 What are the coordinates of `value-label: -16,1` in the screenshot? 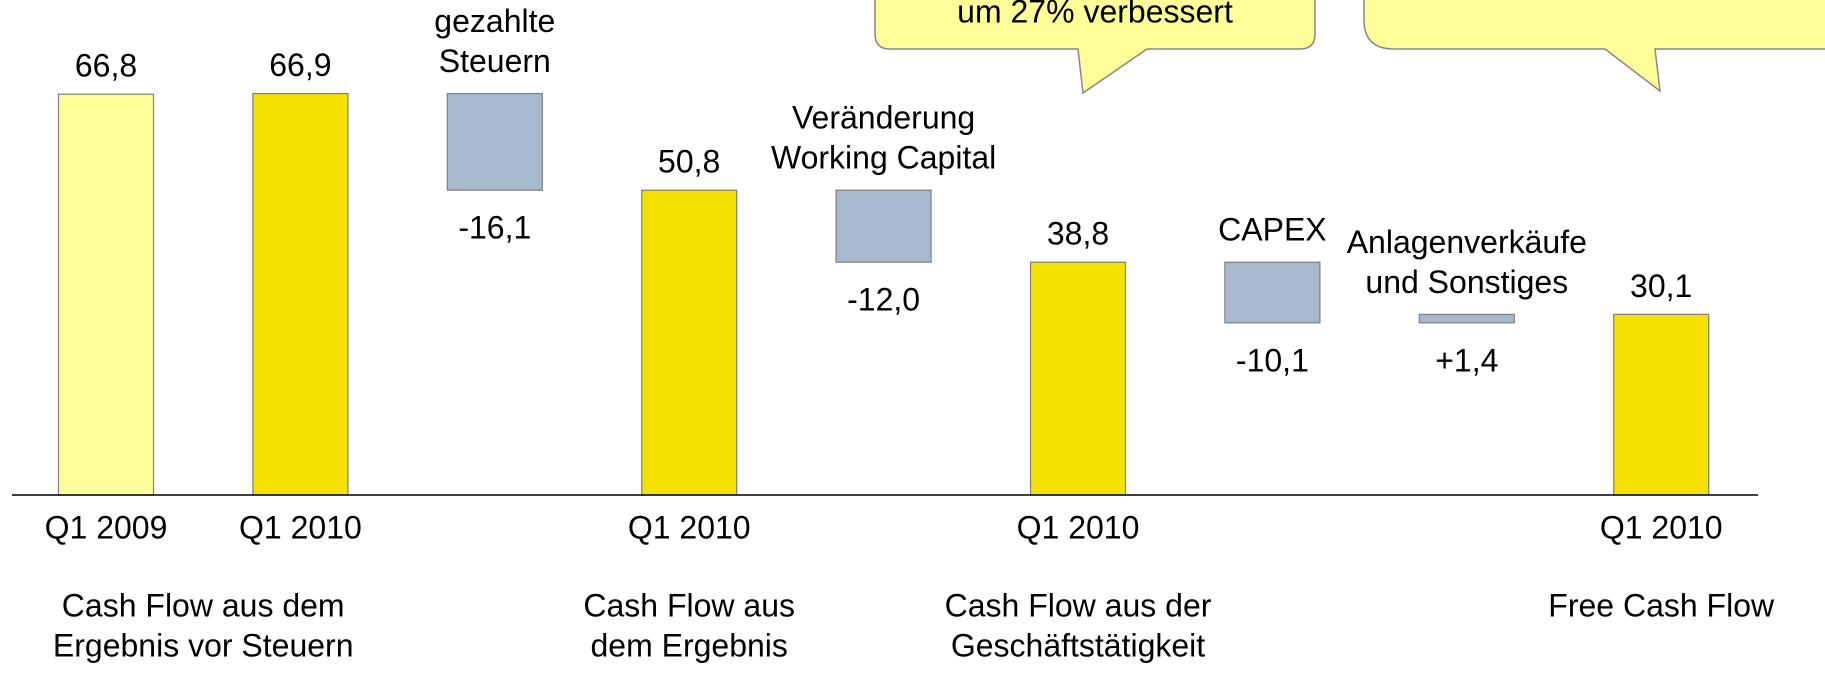 It's located at (494, 228).